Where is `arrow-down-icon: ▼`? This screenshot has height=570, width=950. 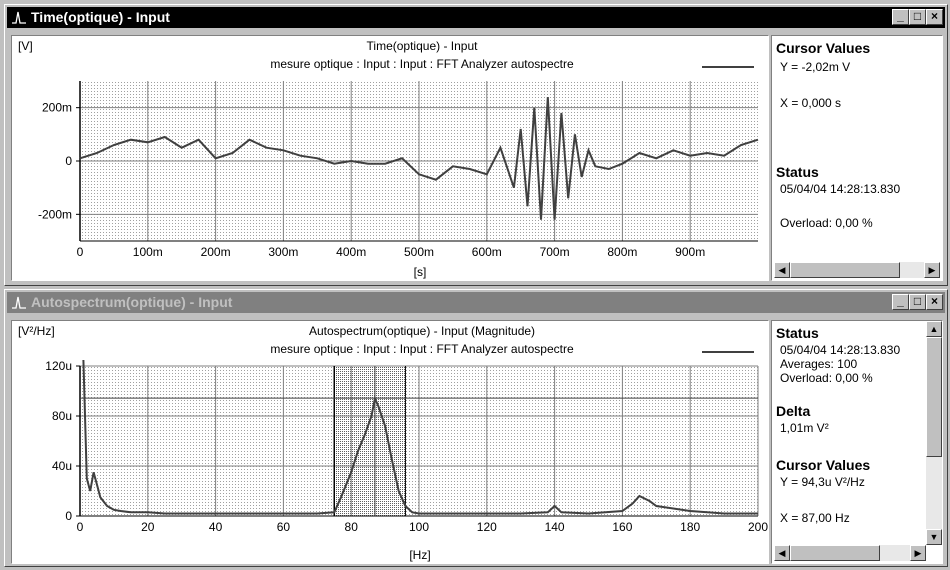 arrow-down-icon: ▼ is located at coordinates (934, 537).